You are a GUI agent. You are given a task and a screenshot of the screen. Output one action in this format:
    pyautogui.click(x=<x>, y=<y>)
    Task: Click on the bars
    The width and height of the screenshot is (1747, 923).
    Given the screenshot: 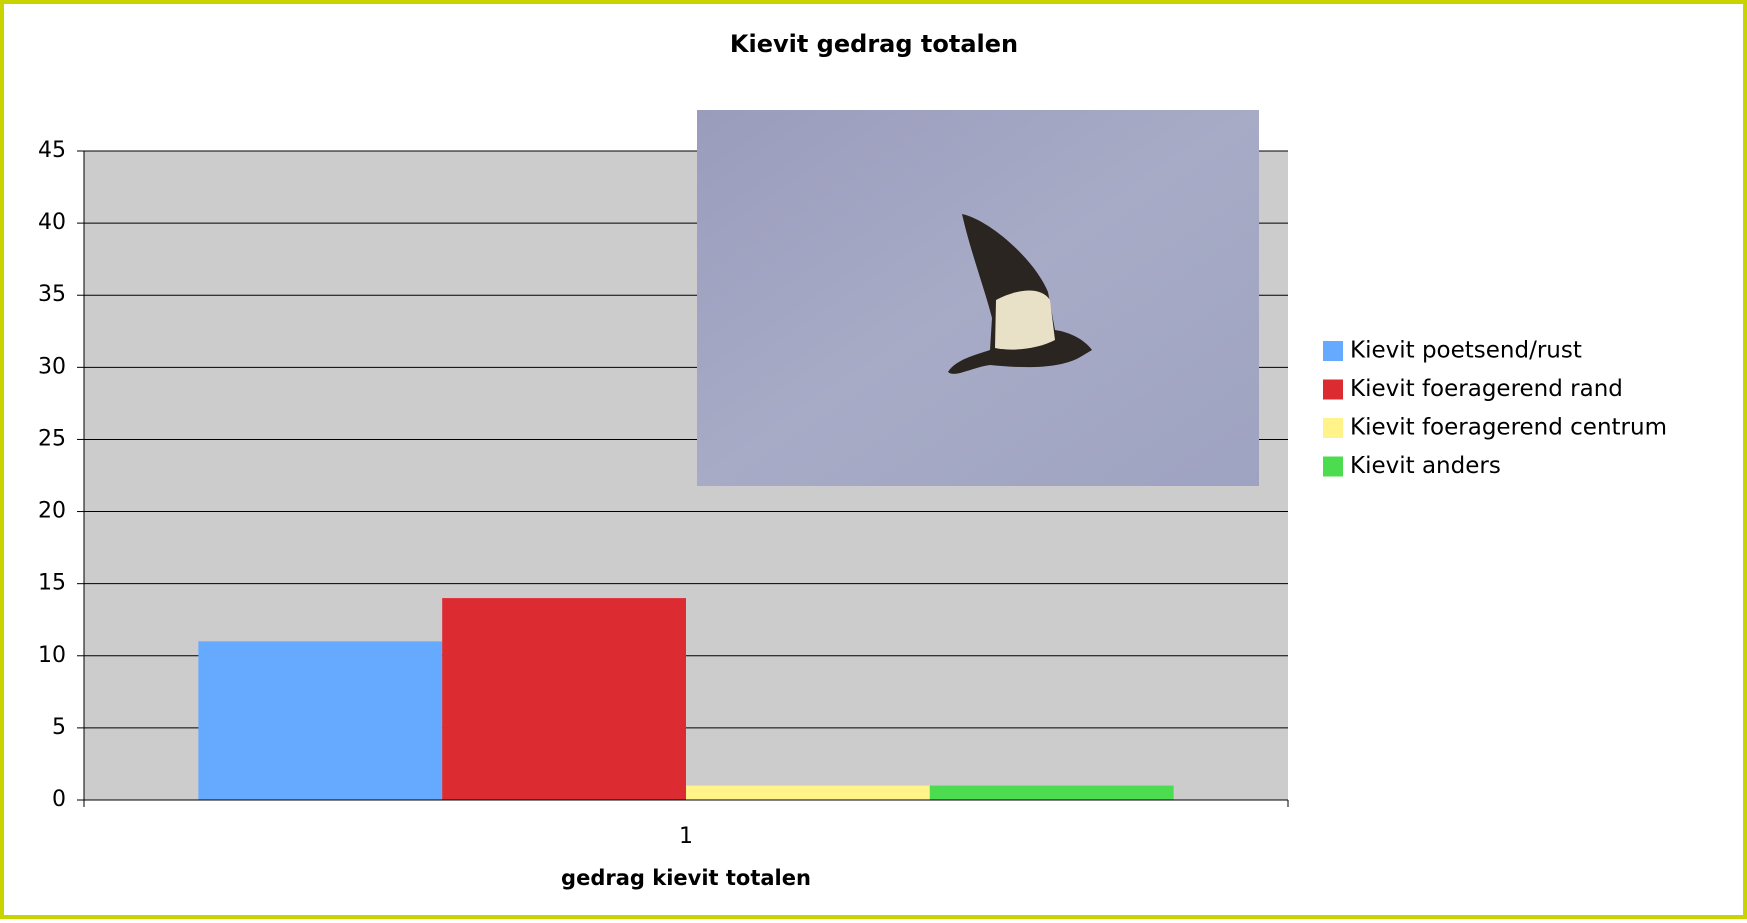 What is the action you would take?
    pyautogui.click(x=686, y=699)
    